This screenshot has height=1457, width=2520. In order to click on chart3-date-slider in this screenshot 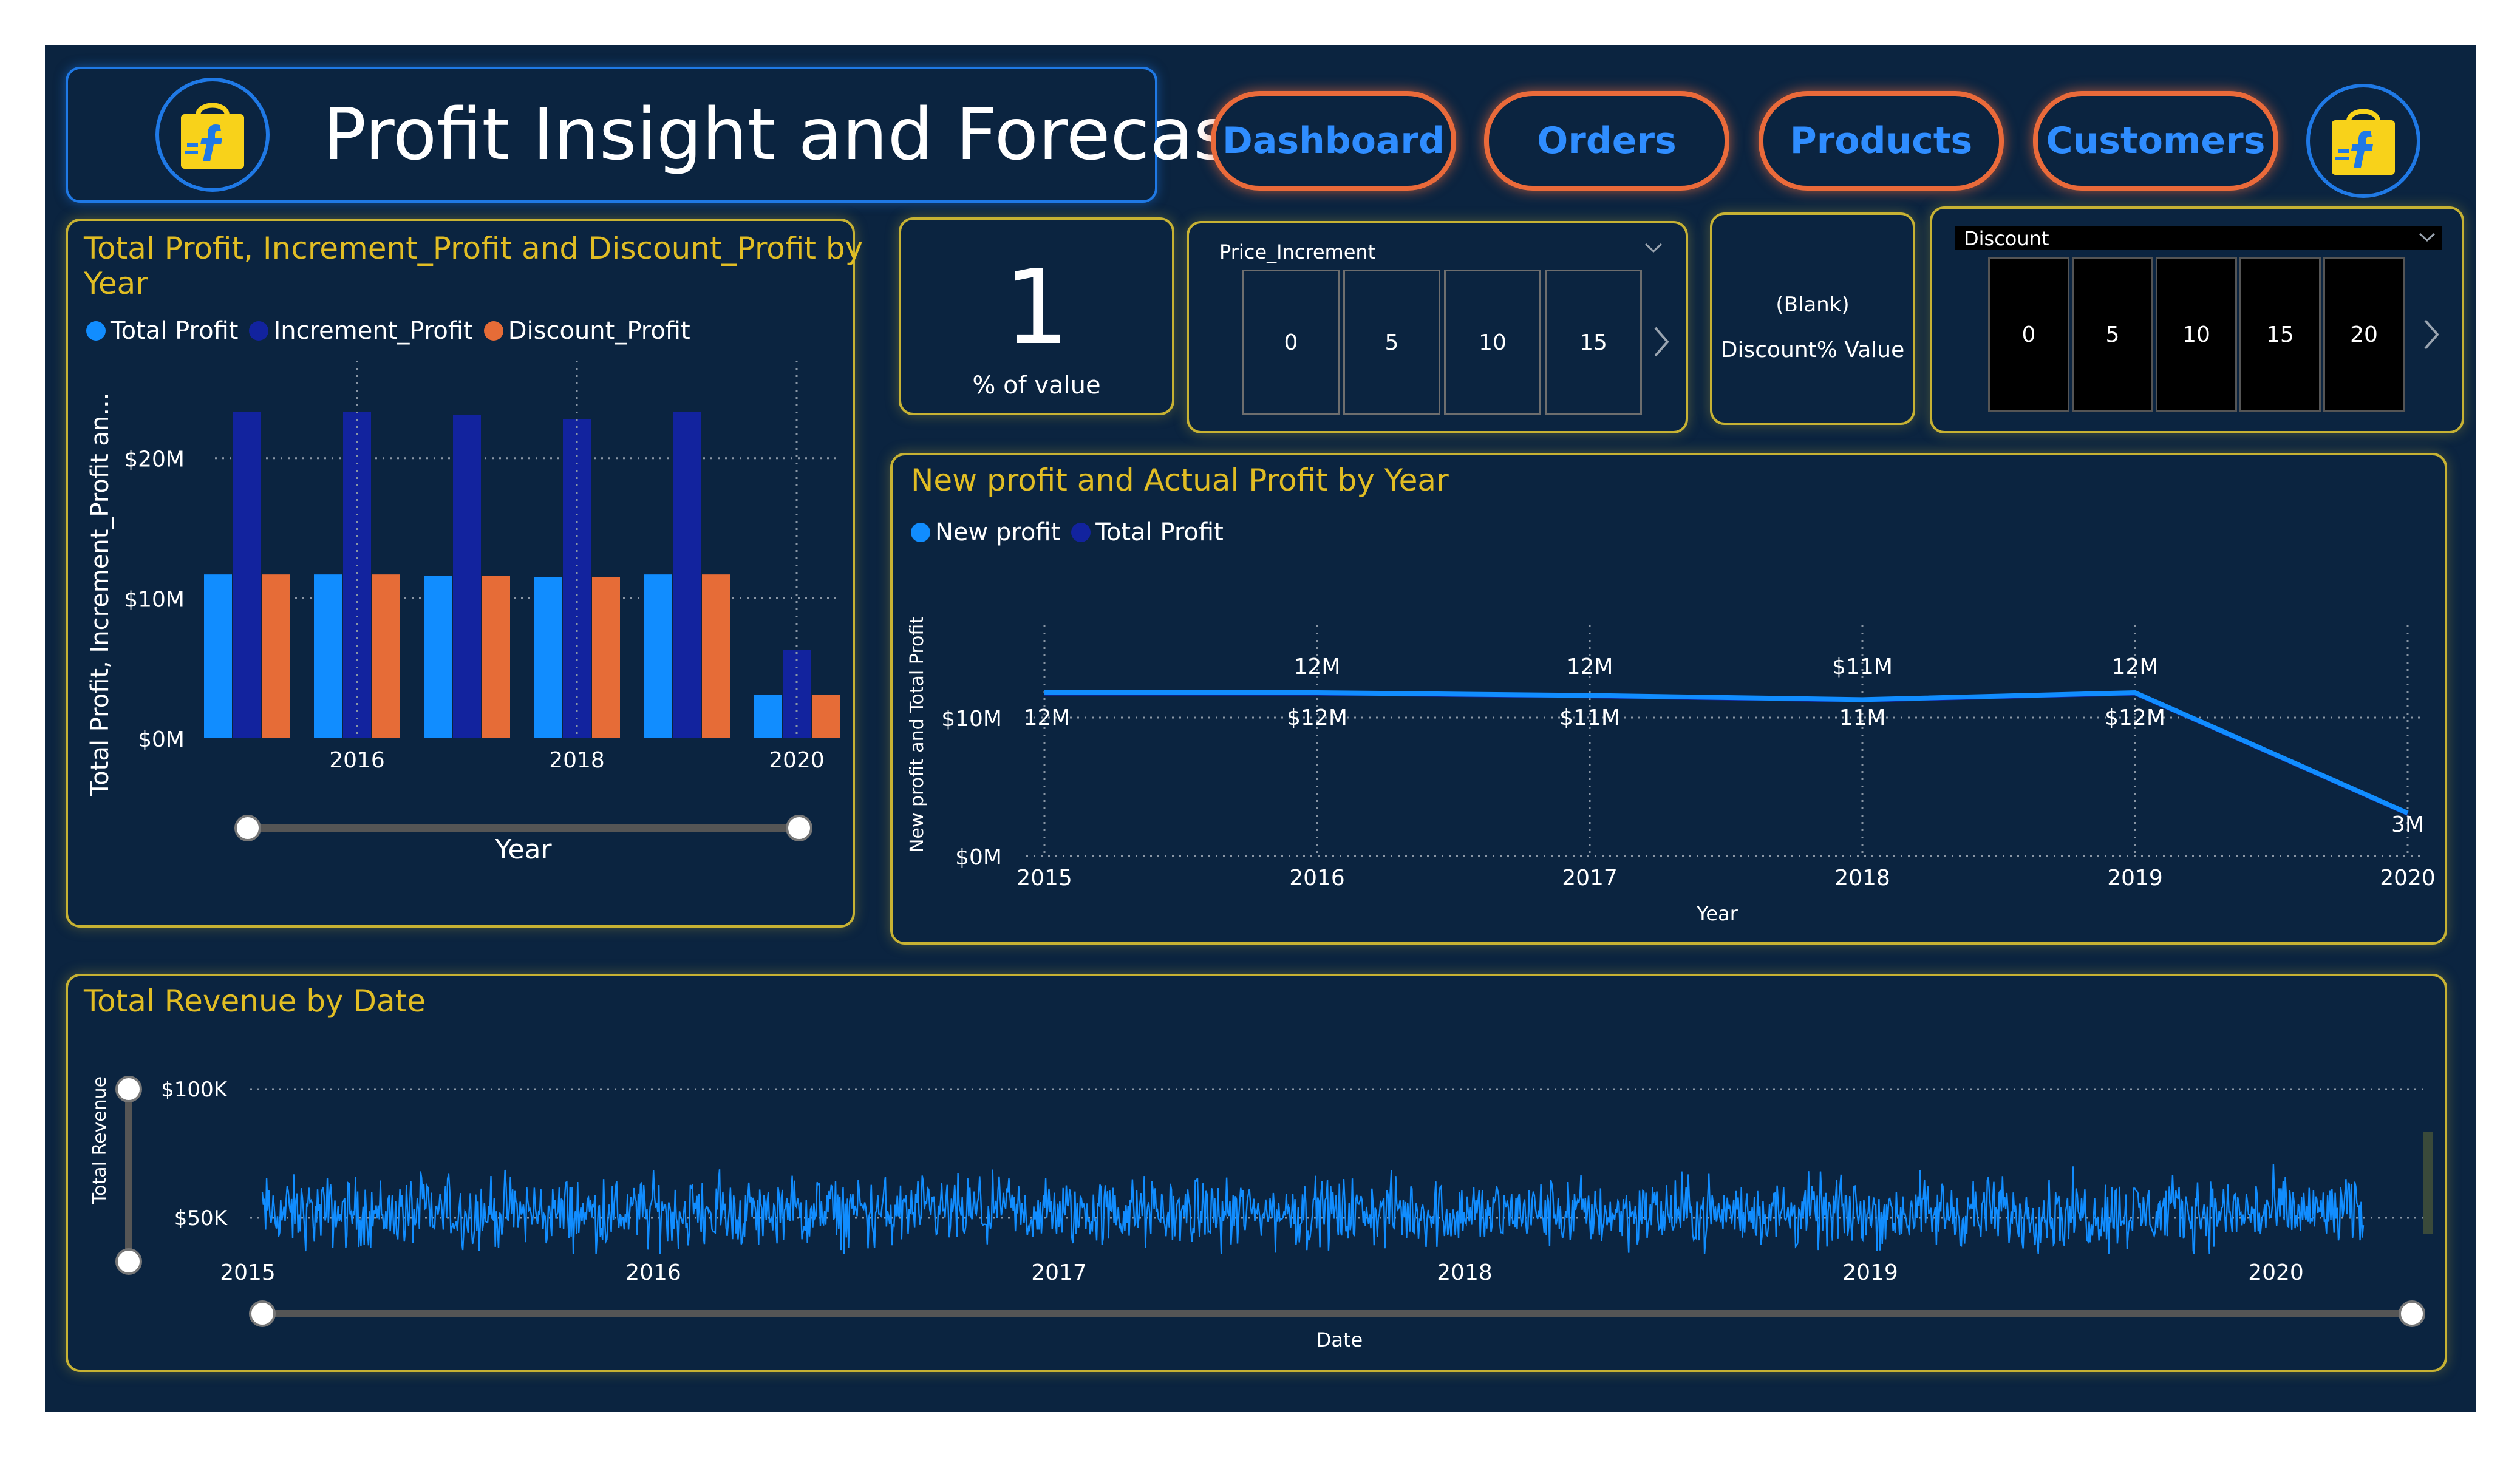, I will do `click(1337, 1313)`.